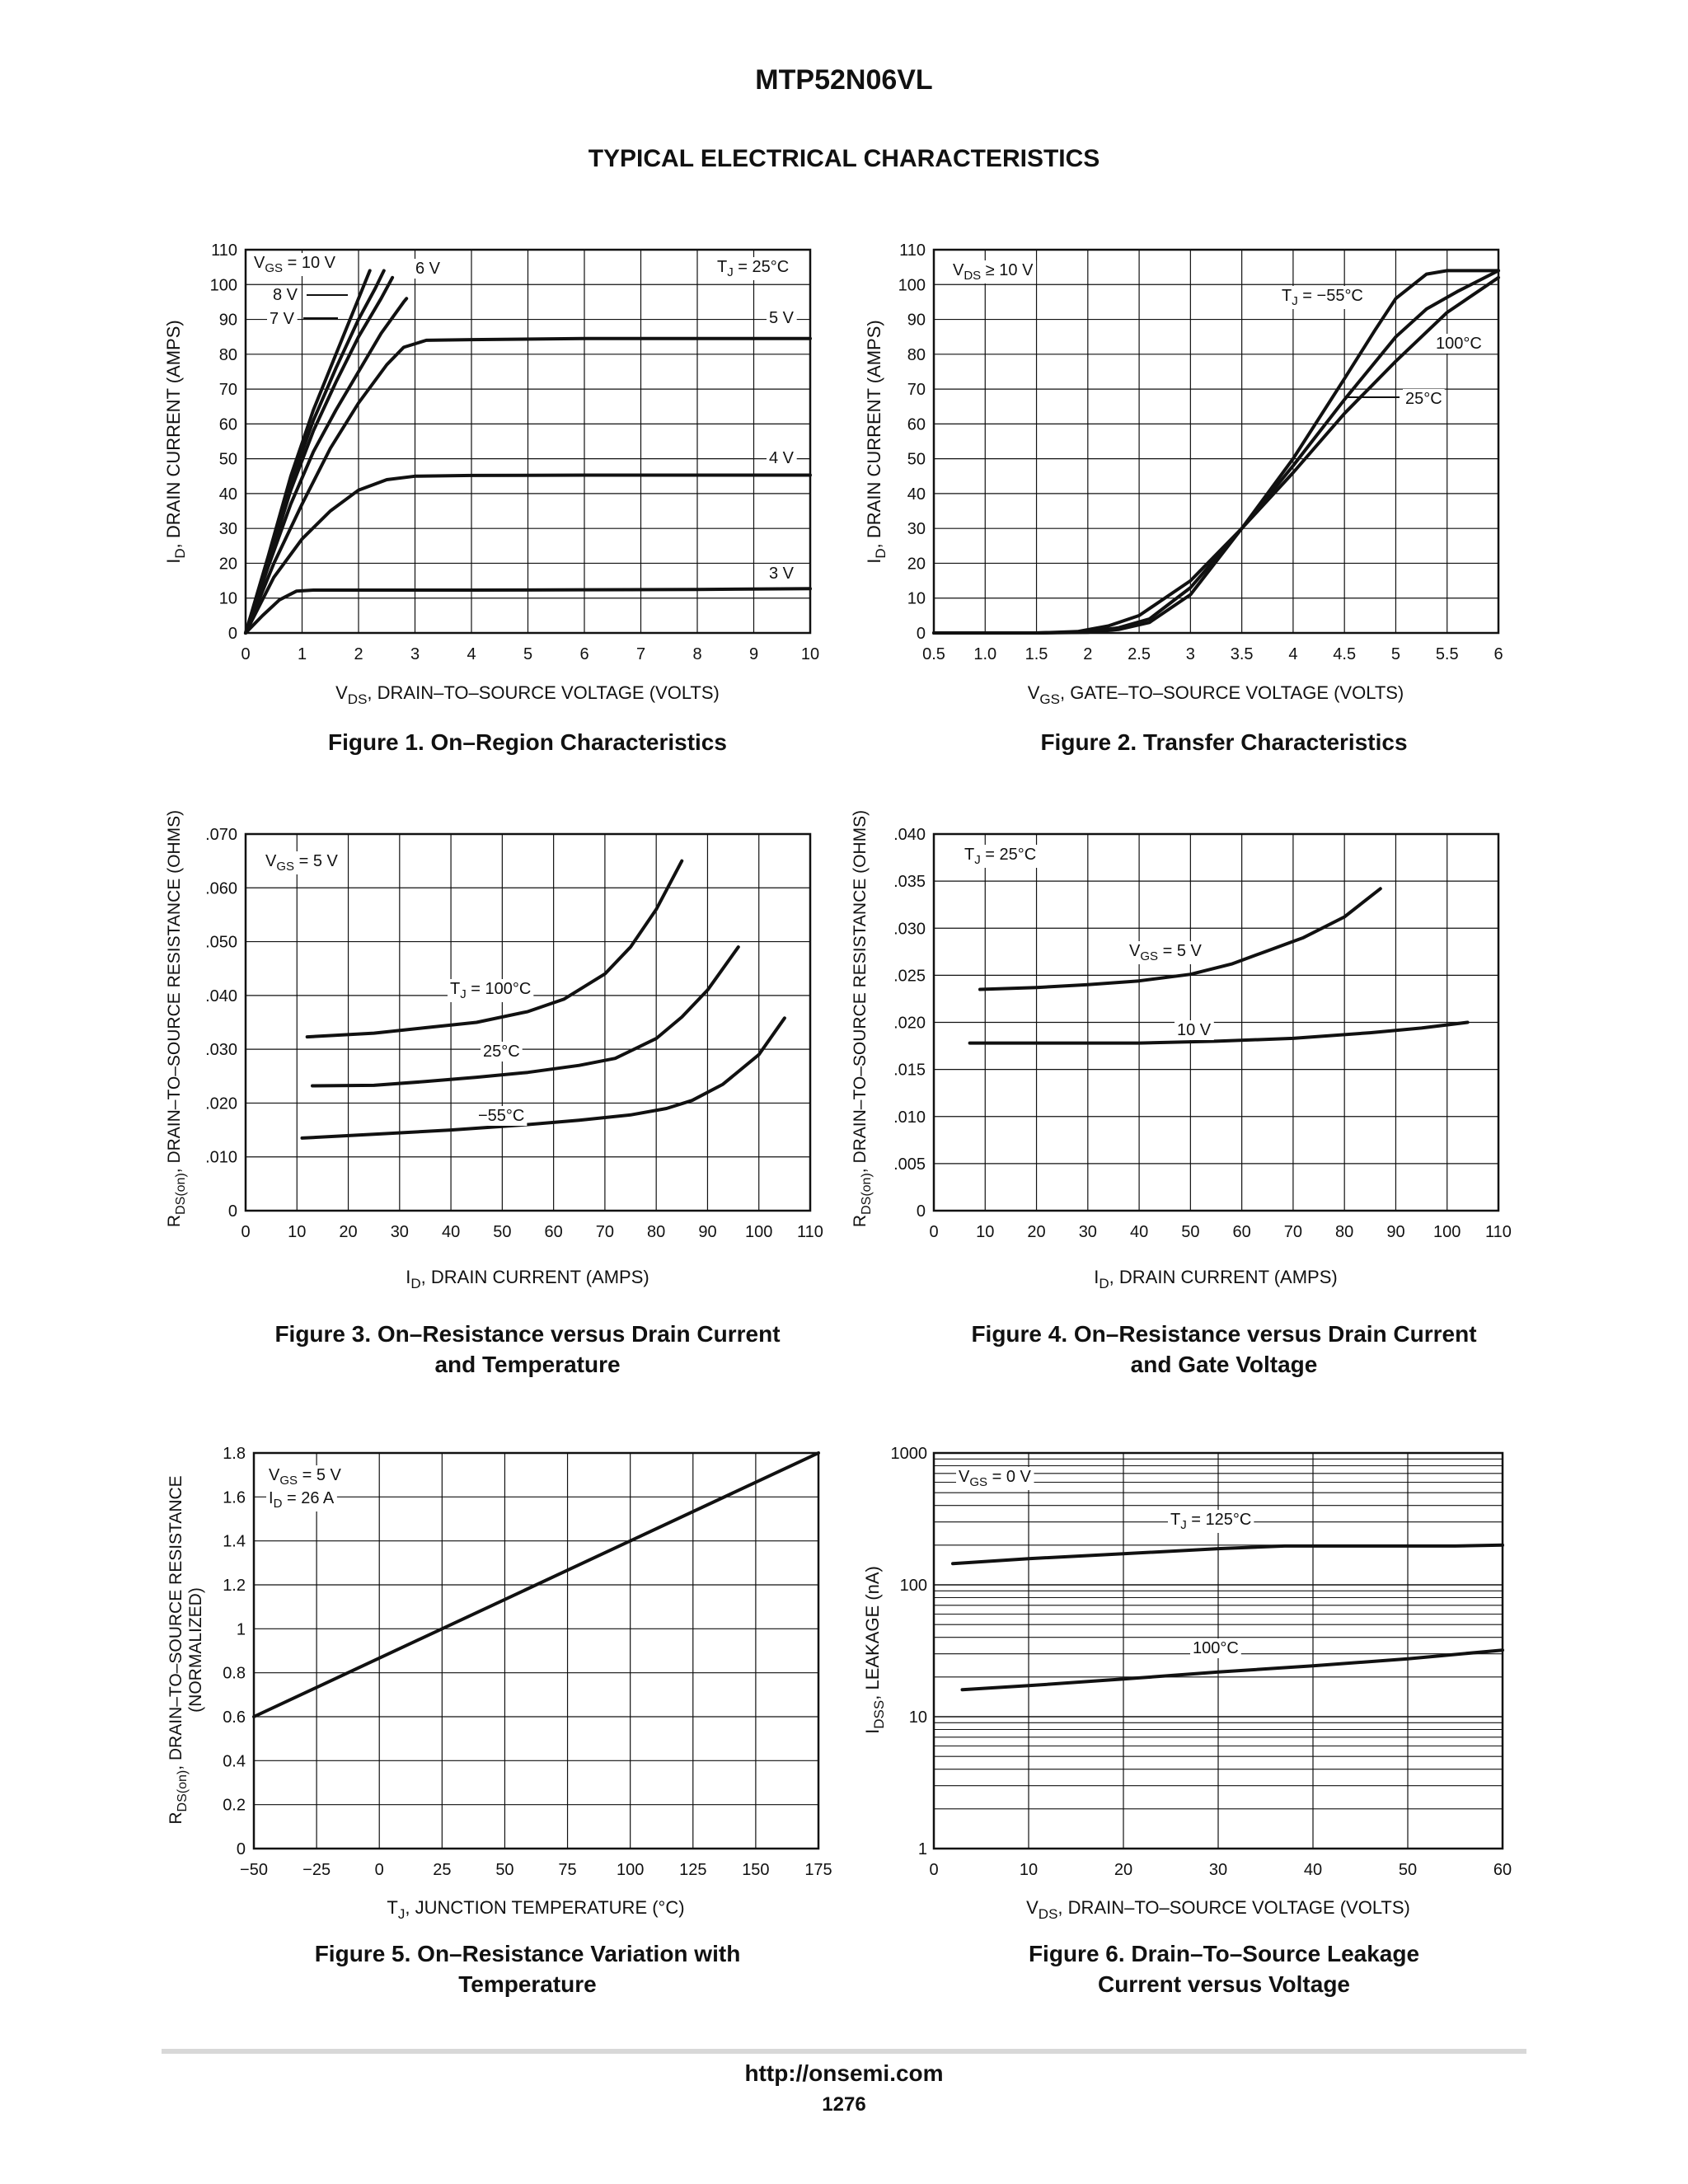 The width and height of the screenshot is (1688, 2184). What do you see at coordinates (527, 1279) in the screenshot?
I see `x-axis-label: ID, DRAIN CURRENT (AMPS)` at bounding box center [527, 1279].